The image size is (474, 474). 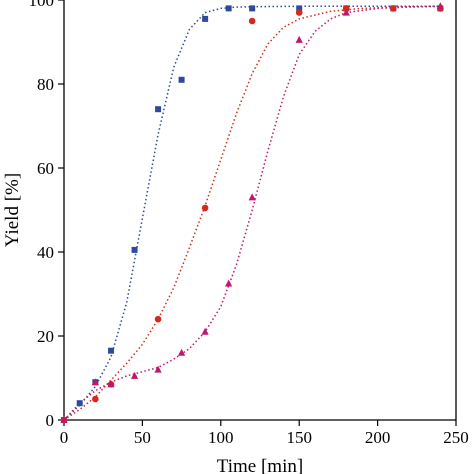 I want to click on x-tick-label: 150, so click(x=299, y=437).